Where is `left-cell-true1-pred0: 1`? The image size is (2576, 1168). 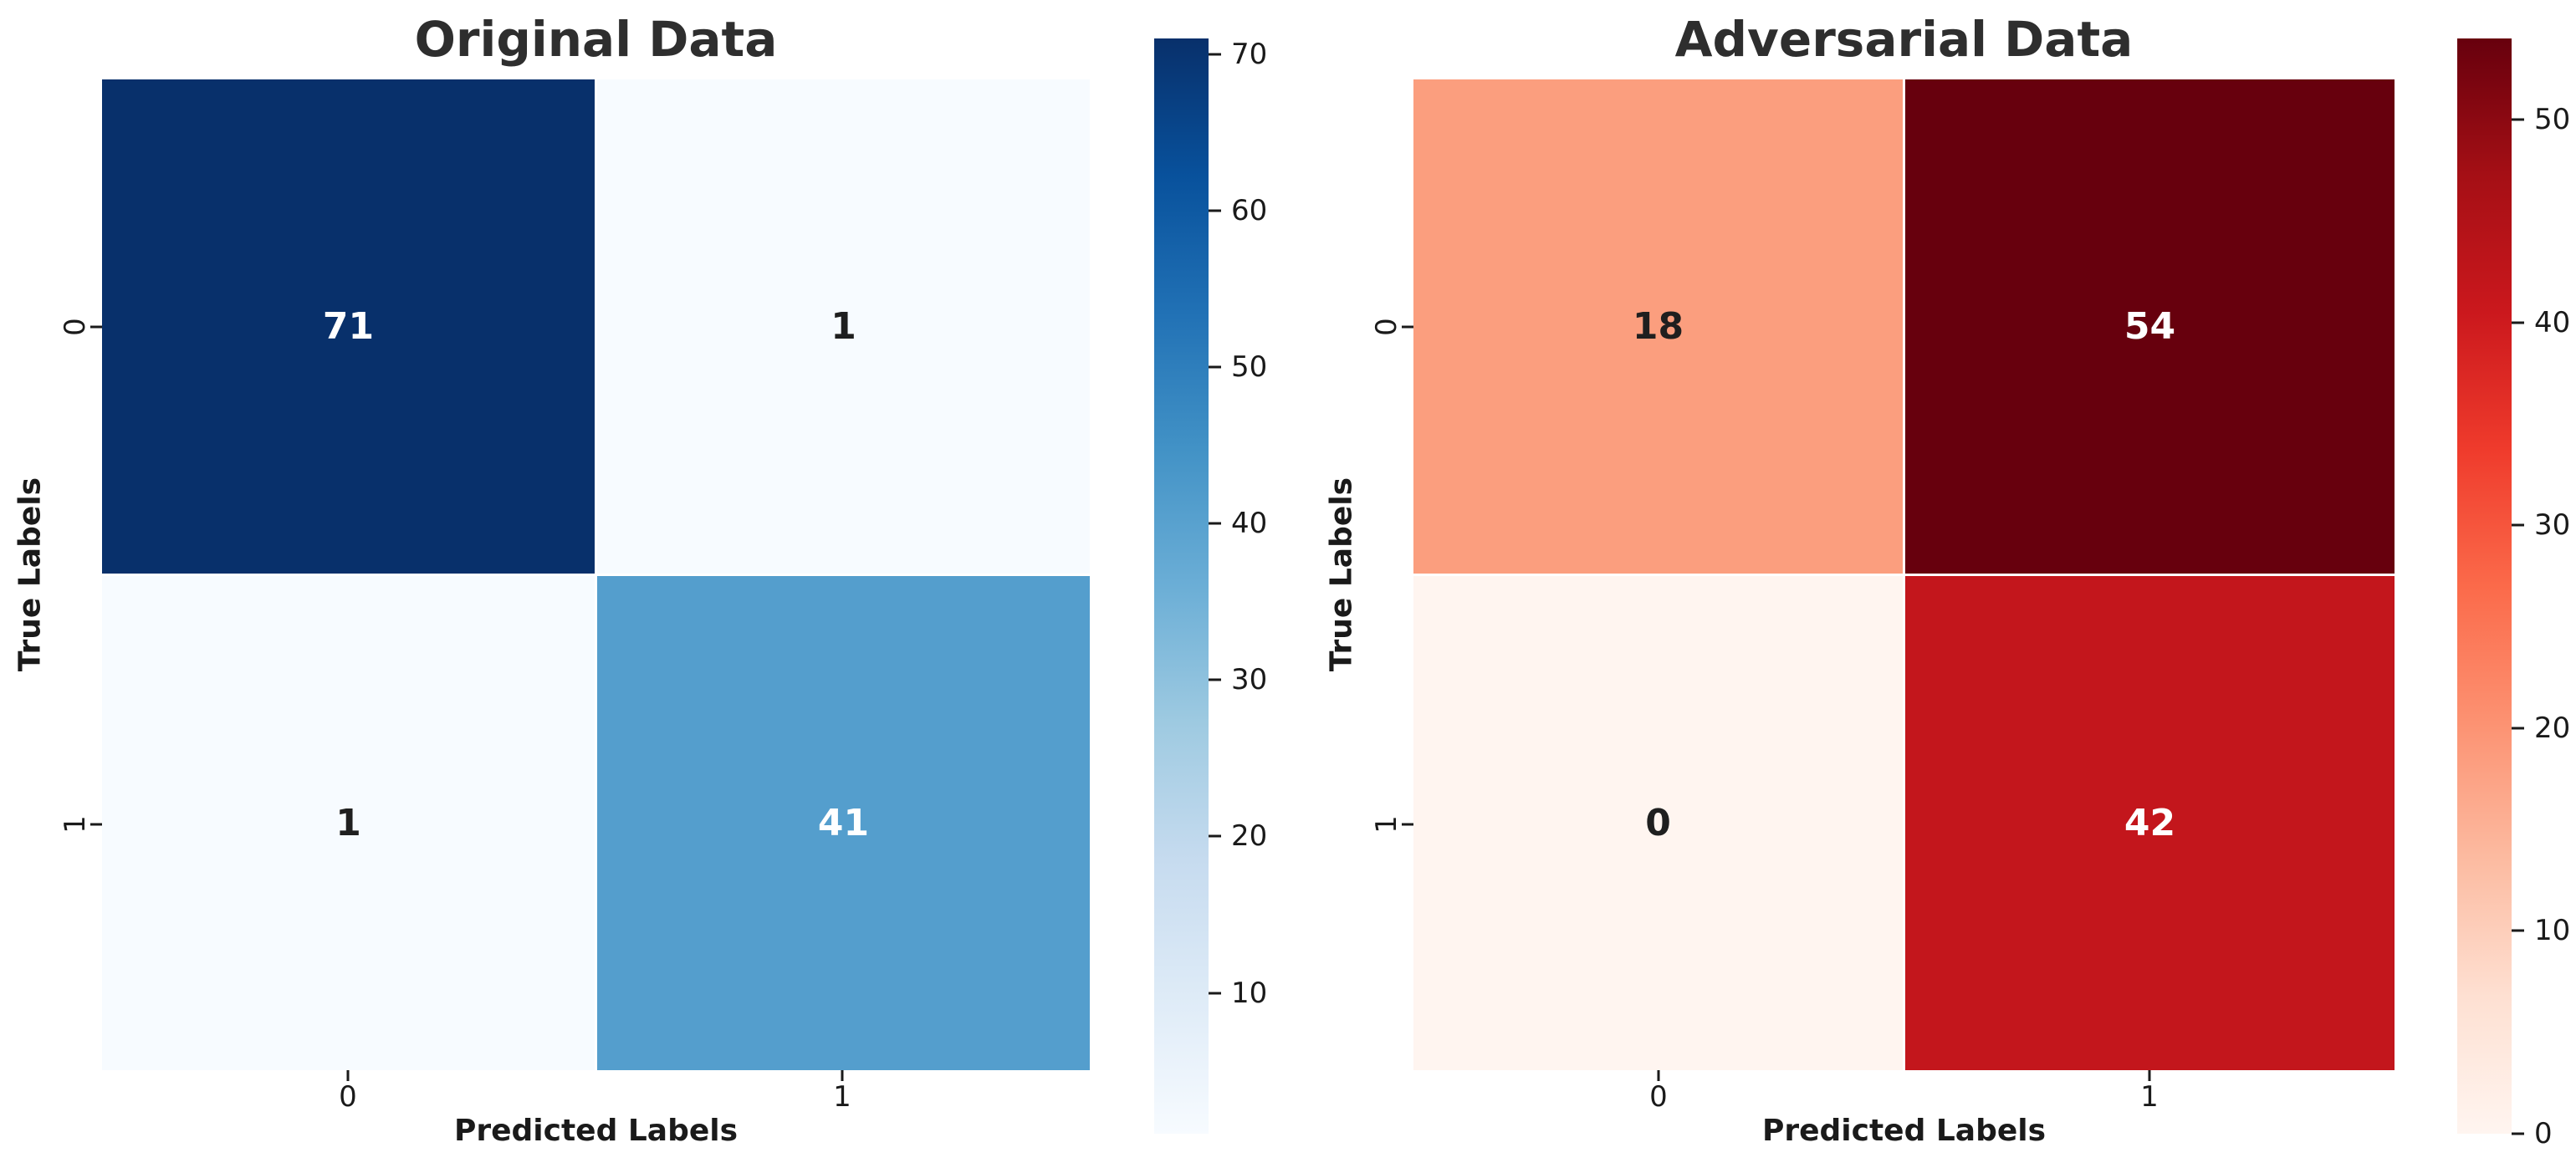 left-cell-true1-pred0: 1 is located at coordinates (348, 823).